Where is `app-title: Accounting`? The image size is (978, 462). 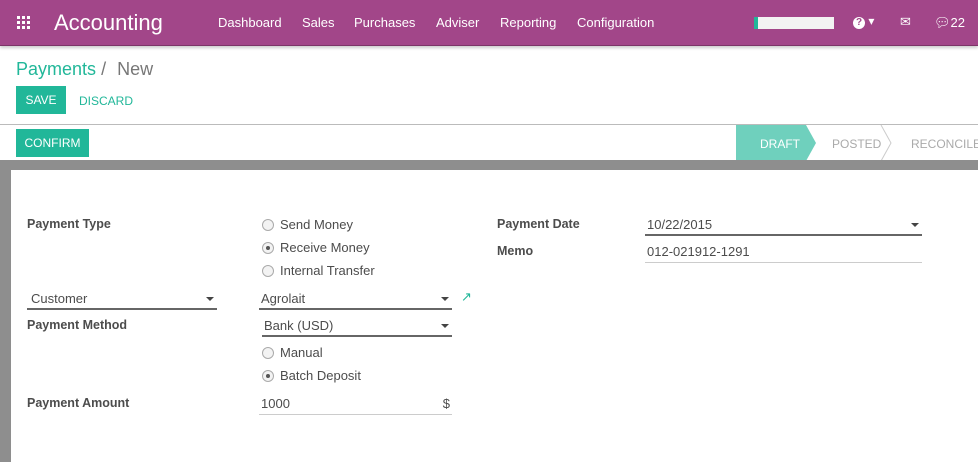 app-title: Accounting is located at coordinates (108, 22).